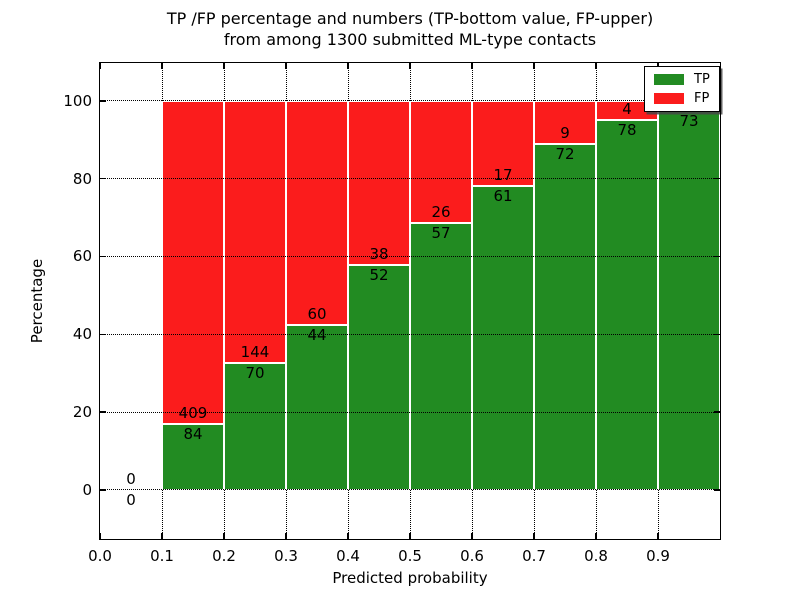 This screenshot has height=600, width=800. What do you see at coordinates (87, 489) in the screenshot?
I see `y-tick-label: 0` at bounding box center [87, 489].